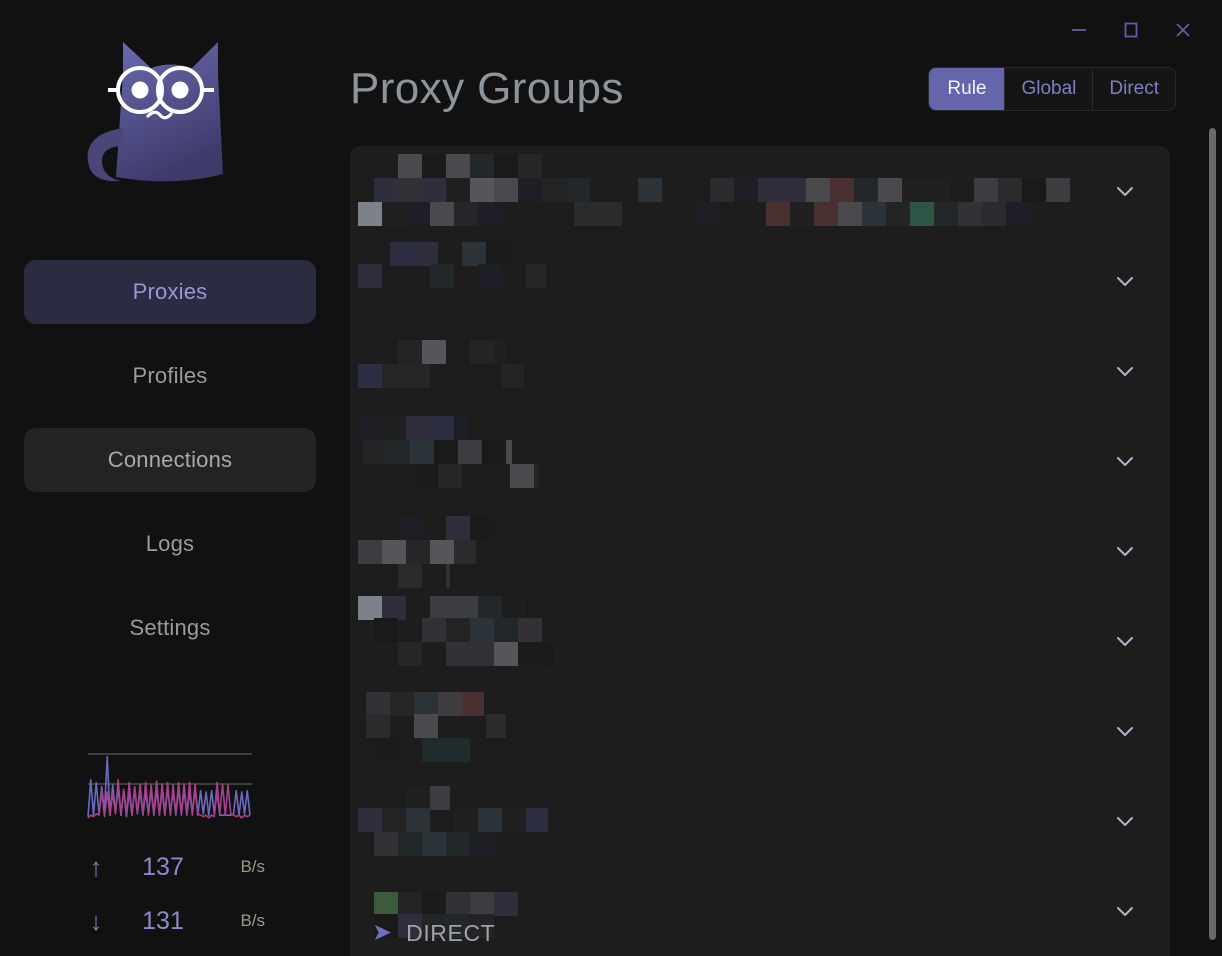  Describe the element at coordinates (1212, 534) in the screenshot. I see `vertical-scrollbar` at that location.